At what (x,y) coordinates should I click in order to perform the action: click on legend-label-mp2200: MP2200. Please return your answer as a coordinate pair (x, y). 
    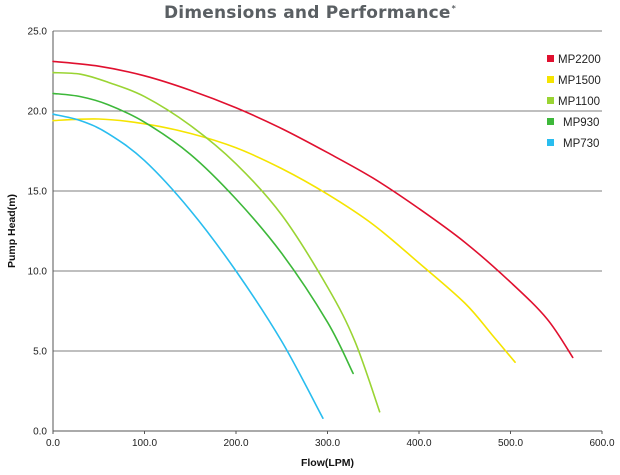
    Looking at the image, I should click on (579, 60).